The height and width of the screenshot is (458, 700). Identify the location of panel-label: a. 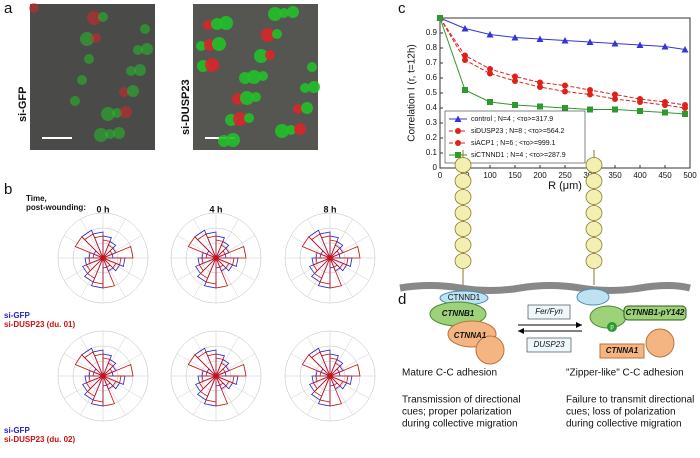
(8, 8).